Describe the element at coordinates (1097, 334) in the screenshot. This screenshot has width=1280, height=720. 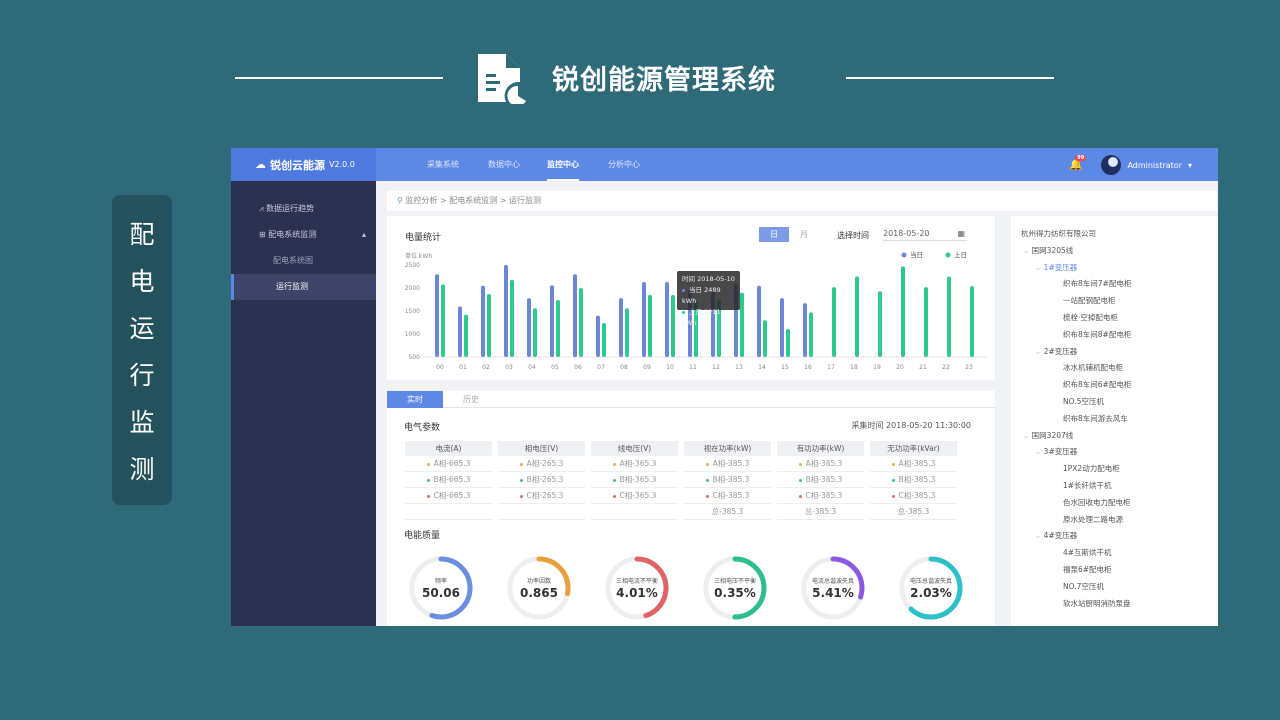
I see `tree-node-label: 织布8车间8#配电柜` at that location.